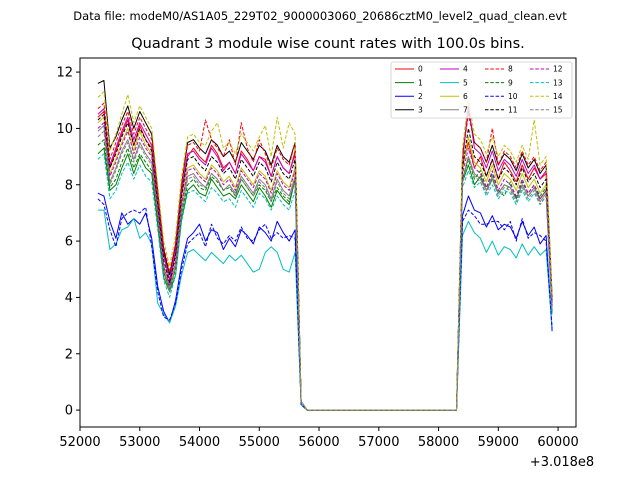 The width and height of the screenshot is (640, 480). Describe the element at coordinates (558, 69) in the screenshot. I see `legend-label-12: 12` at that location.